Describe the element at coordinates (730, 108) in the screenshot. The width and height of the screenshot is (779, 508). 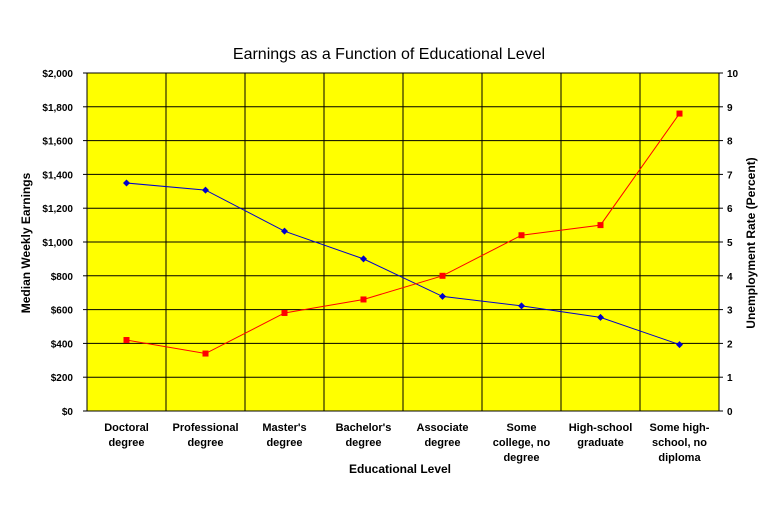
I see `y2-tick-label: 9` at that location.